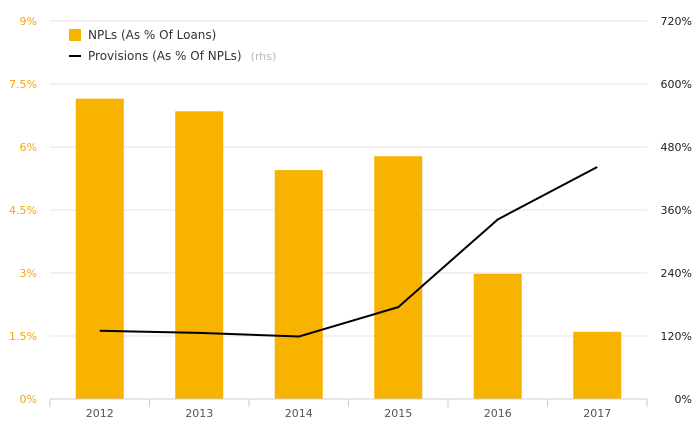 Image resolution: width=700 pixels, height=433 pixels. What do you see at coordinates (100, 413) in the screenshot?
I see `x-tick-label: 2012` at bounding box center [100, 413].